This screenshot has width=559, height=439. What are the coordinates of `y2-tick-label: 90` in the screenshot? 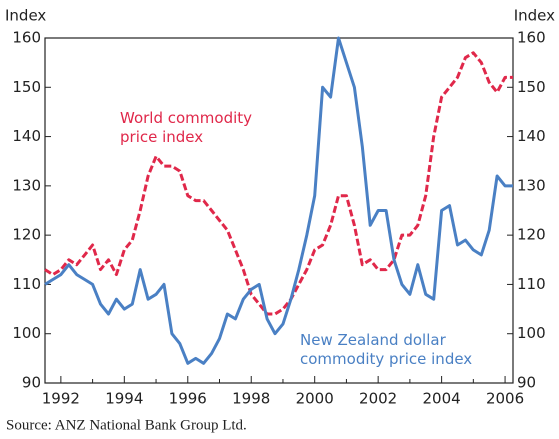 It's located at (526, 383).